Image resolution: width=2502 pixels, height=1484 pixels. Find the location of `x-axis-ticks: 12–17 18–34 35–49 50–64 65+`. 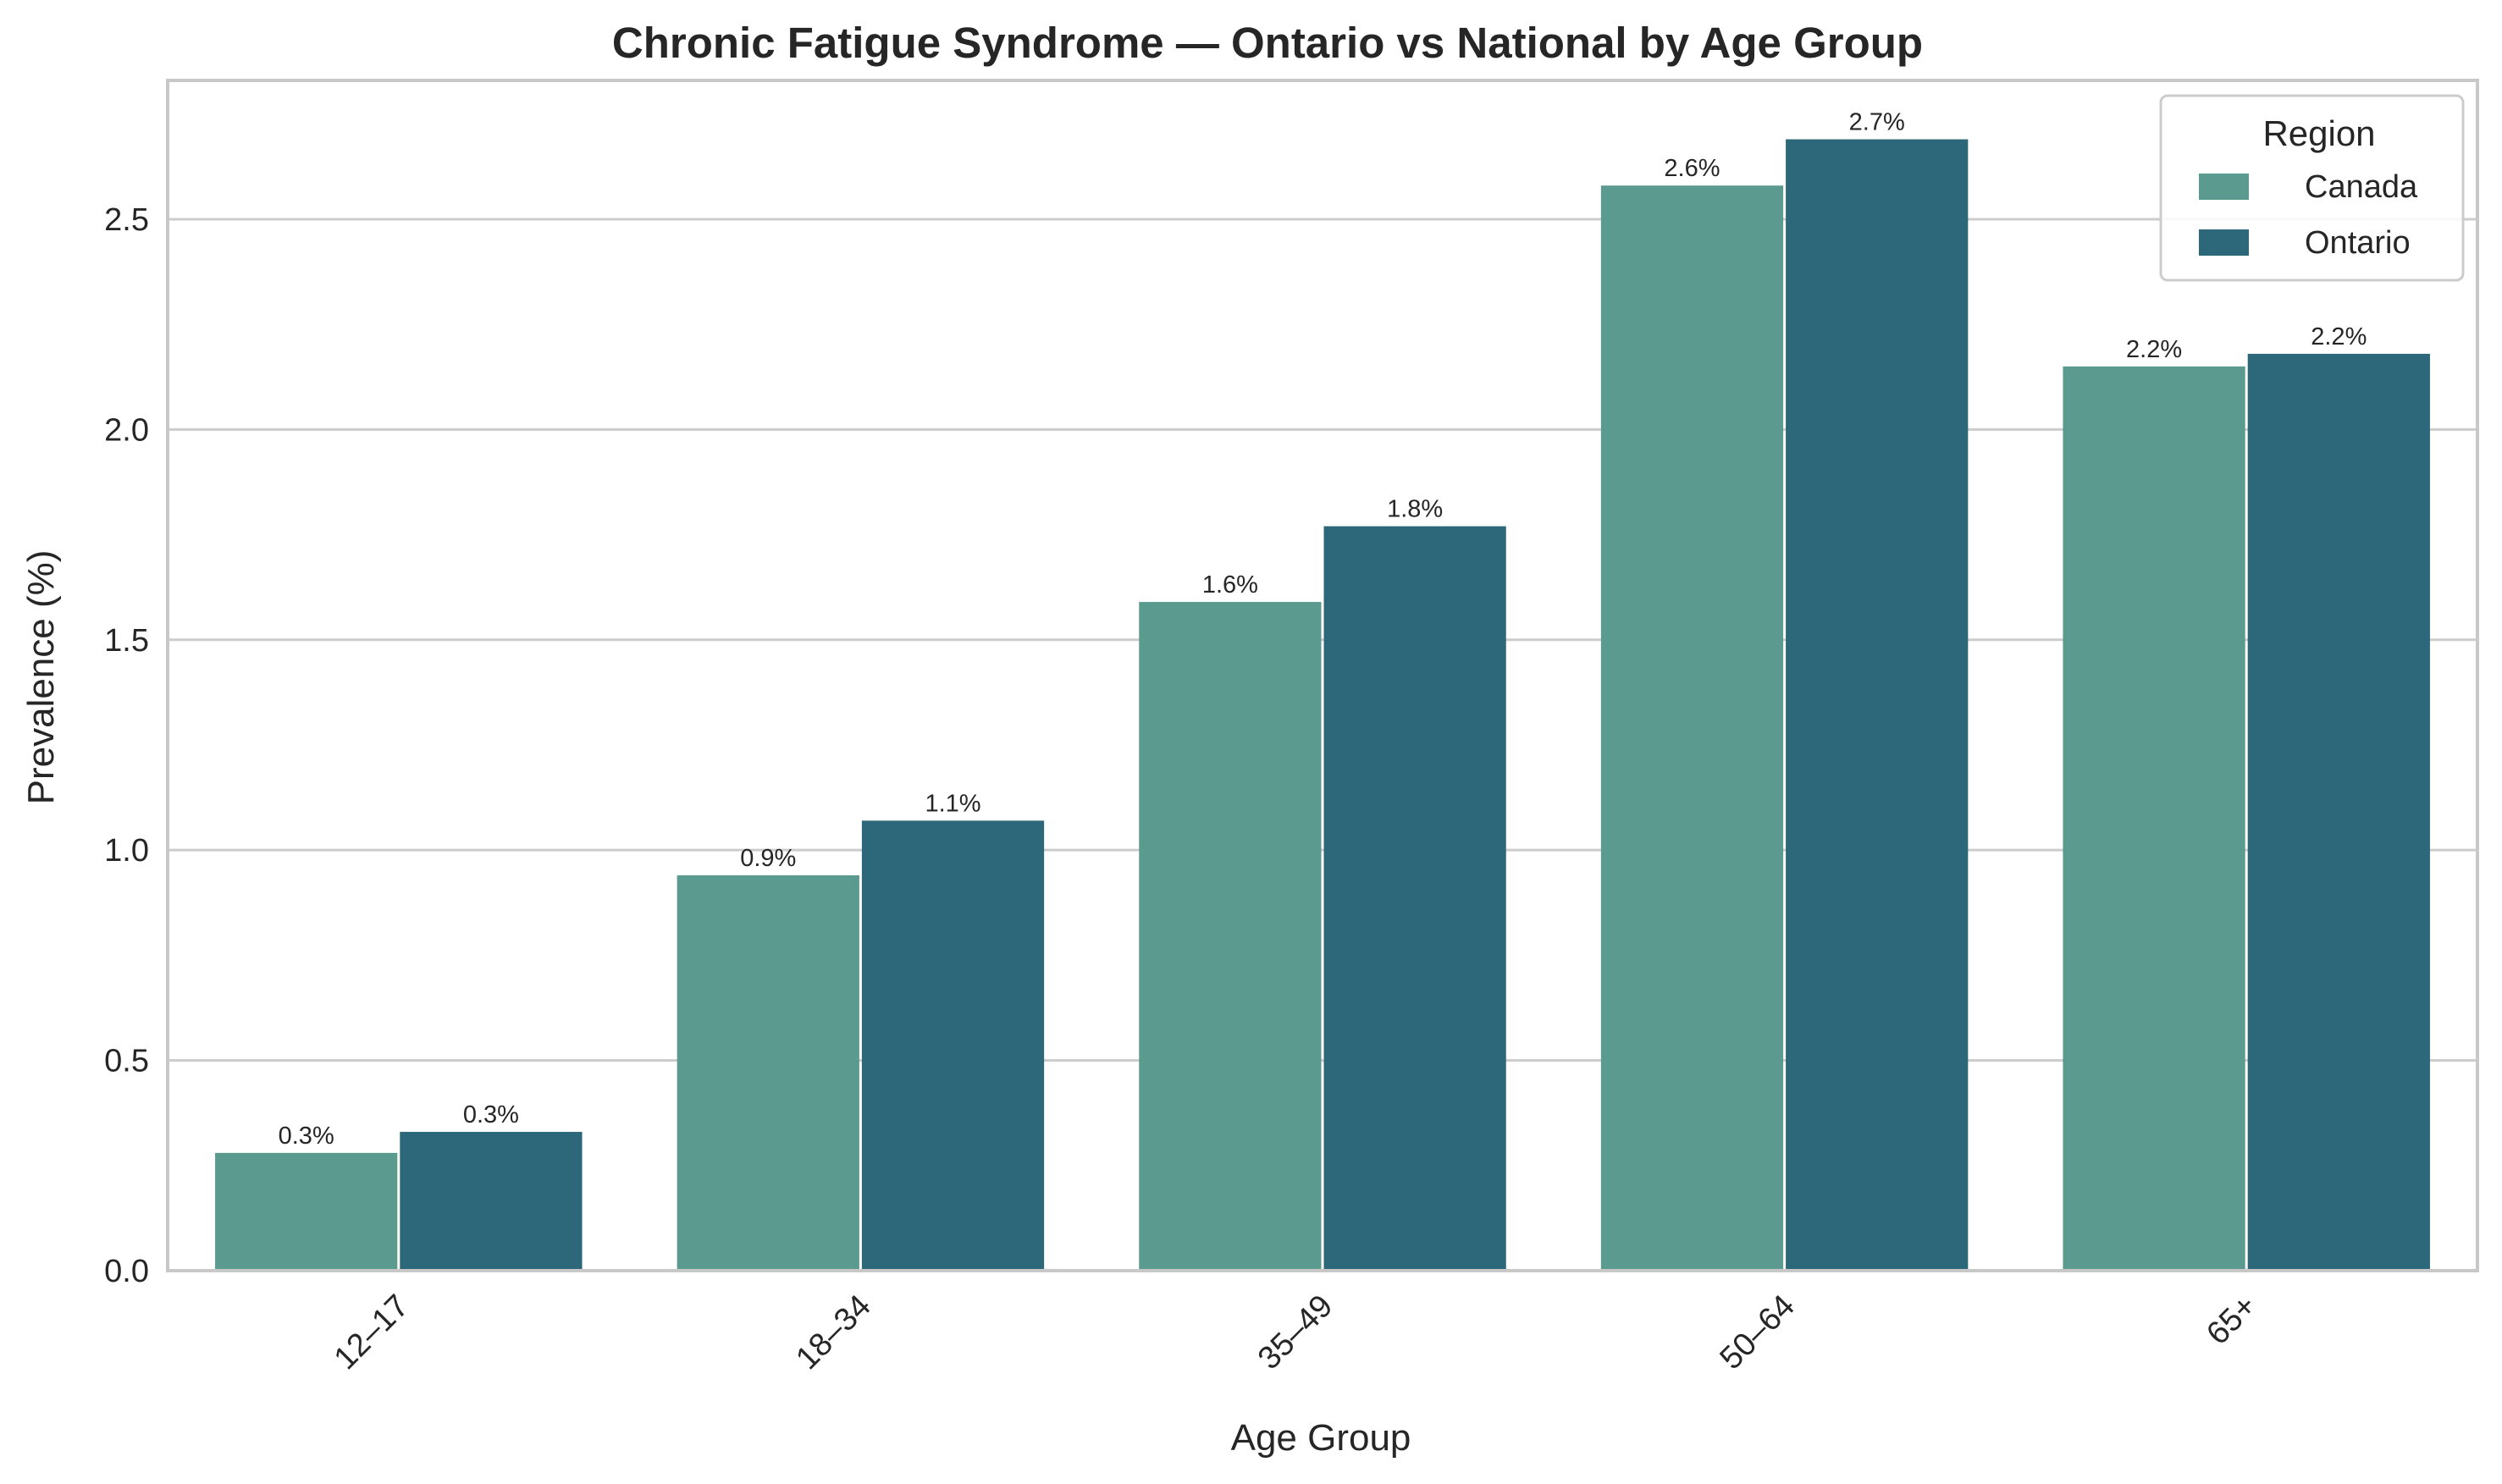

x-axis-ticks: 12–17 18–34 35–49 50–64 65+ is located at coordinates (1296, 1332).